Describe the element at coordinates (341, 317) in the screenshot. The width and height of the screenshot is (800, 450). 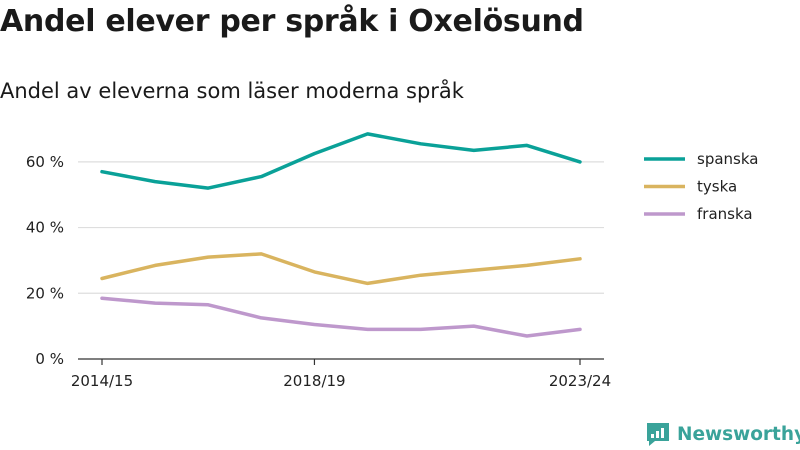
I see `series-line-franska` at that location.